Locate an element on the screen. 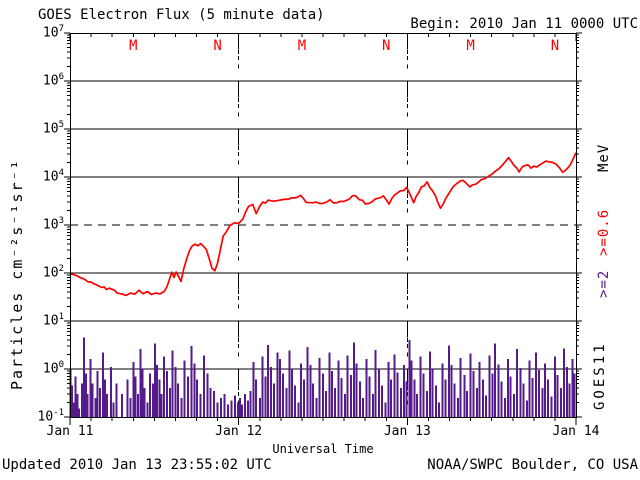 The height and width of the screenshot is (480, 640). x-tick-label: Jan 13 is located at coordinates (407, 431).